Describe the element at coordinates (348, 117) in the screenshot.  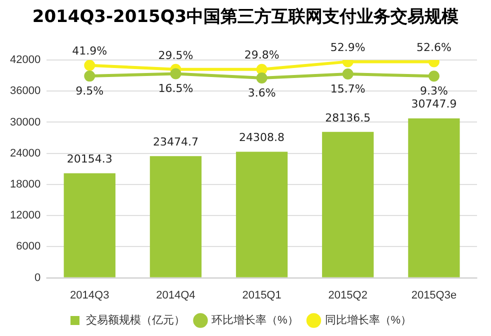
I see `data-label: 28136.5` at that location.